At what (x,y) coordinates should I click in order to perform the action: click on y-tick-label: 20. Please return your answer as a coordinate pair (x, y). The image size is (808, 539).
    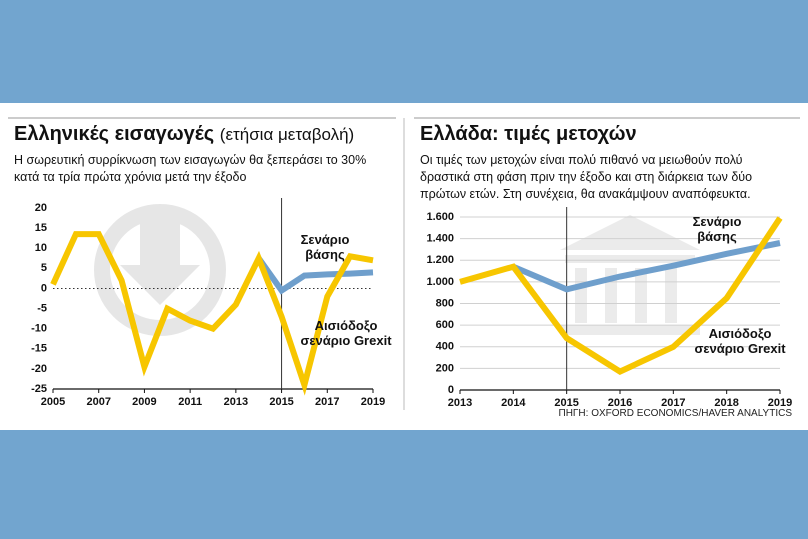
    Looking at the image, I should click on (41, 208).